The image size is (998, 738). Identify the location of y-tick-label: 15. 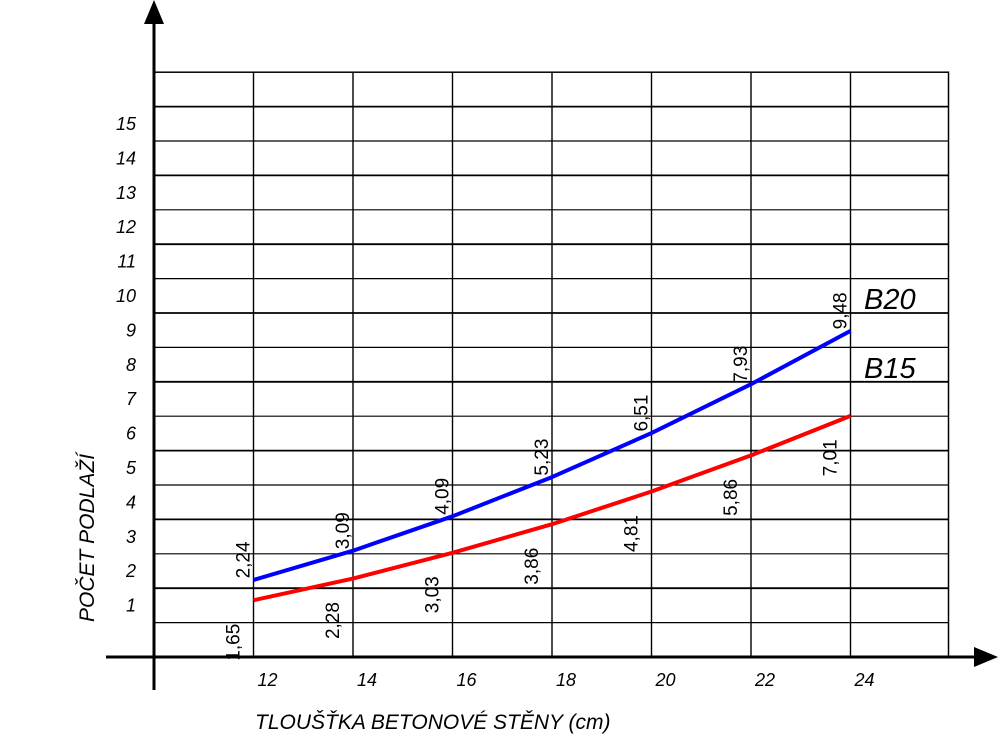
(126, 124).